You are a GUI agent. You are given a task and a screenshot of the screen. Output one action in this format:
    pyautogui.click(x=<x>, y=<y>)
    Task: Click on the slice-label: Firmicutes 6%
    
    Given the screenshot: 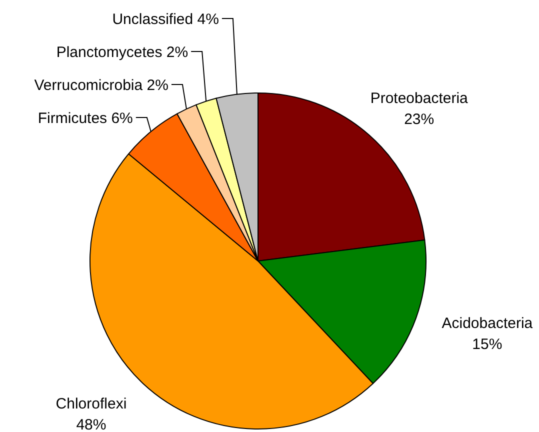 What is the action you would take?
    pyautogui.click(x=85, y=118)
    